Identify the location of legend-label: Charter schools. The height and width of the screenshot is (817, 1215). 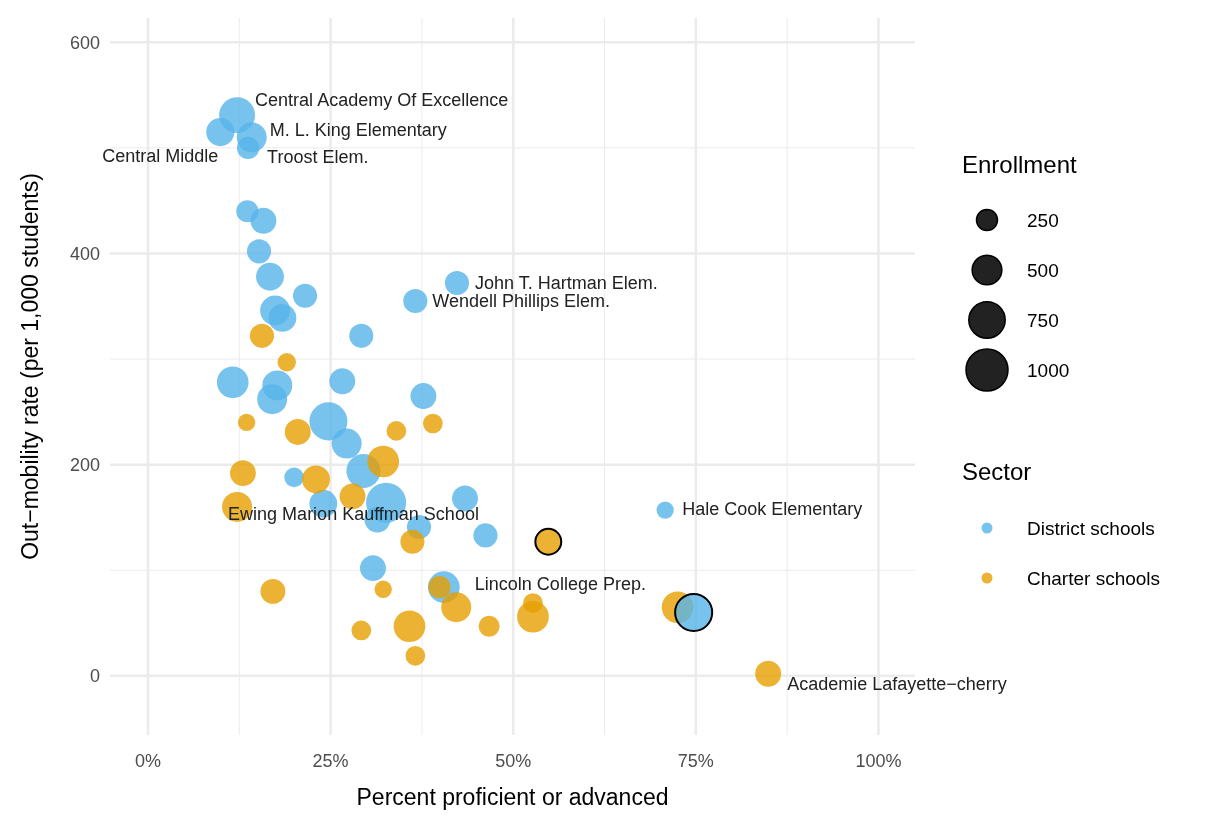
(1094, 578).